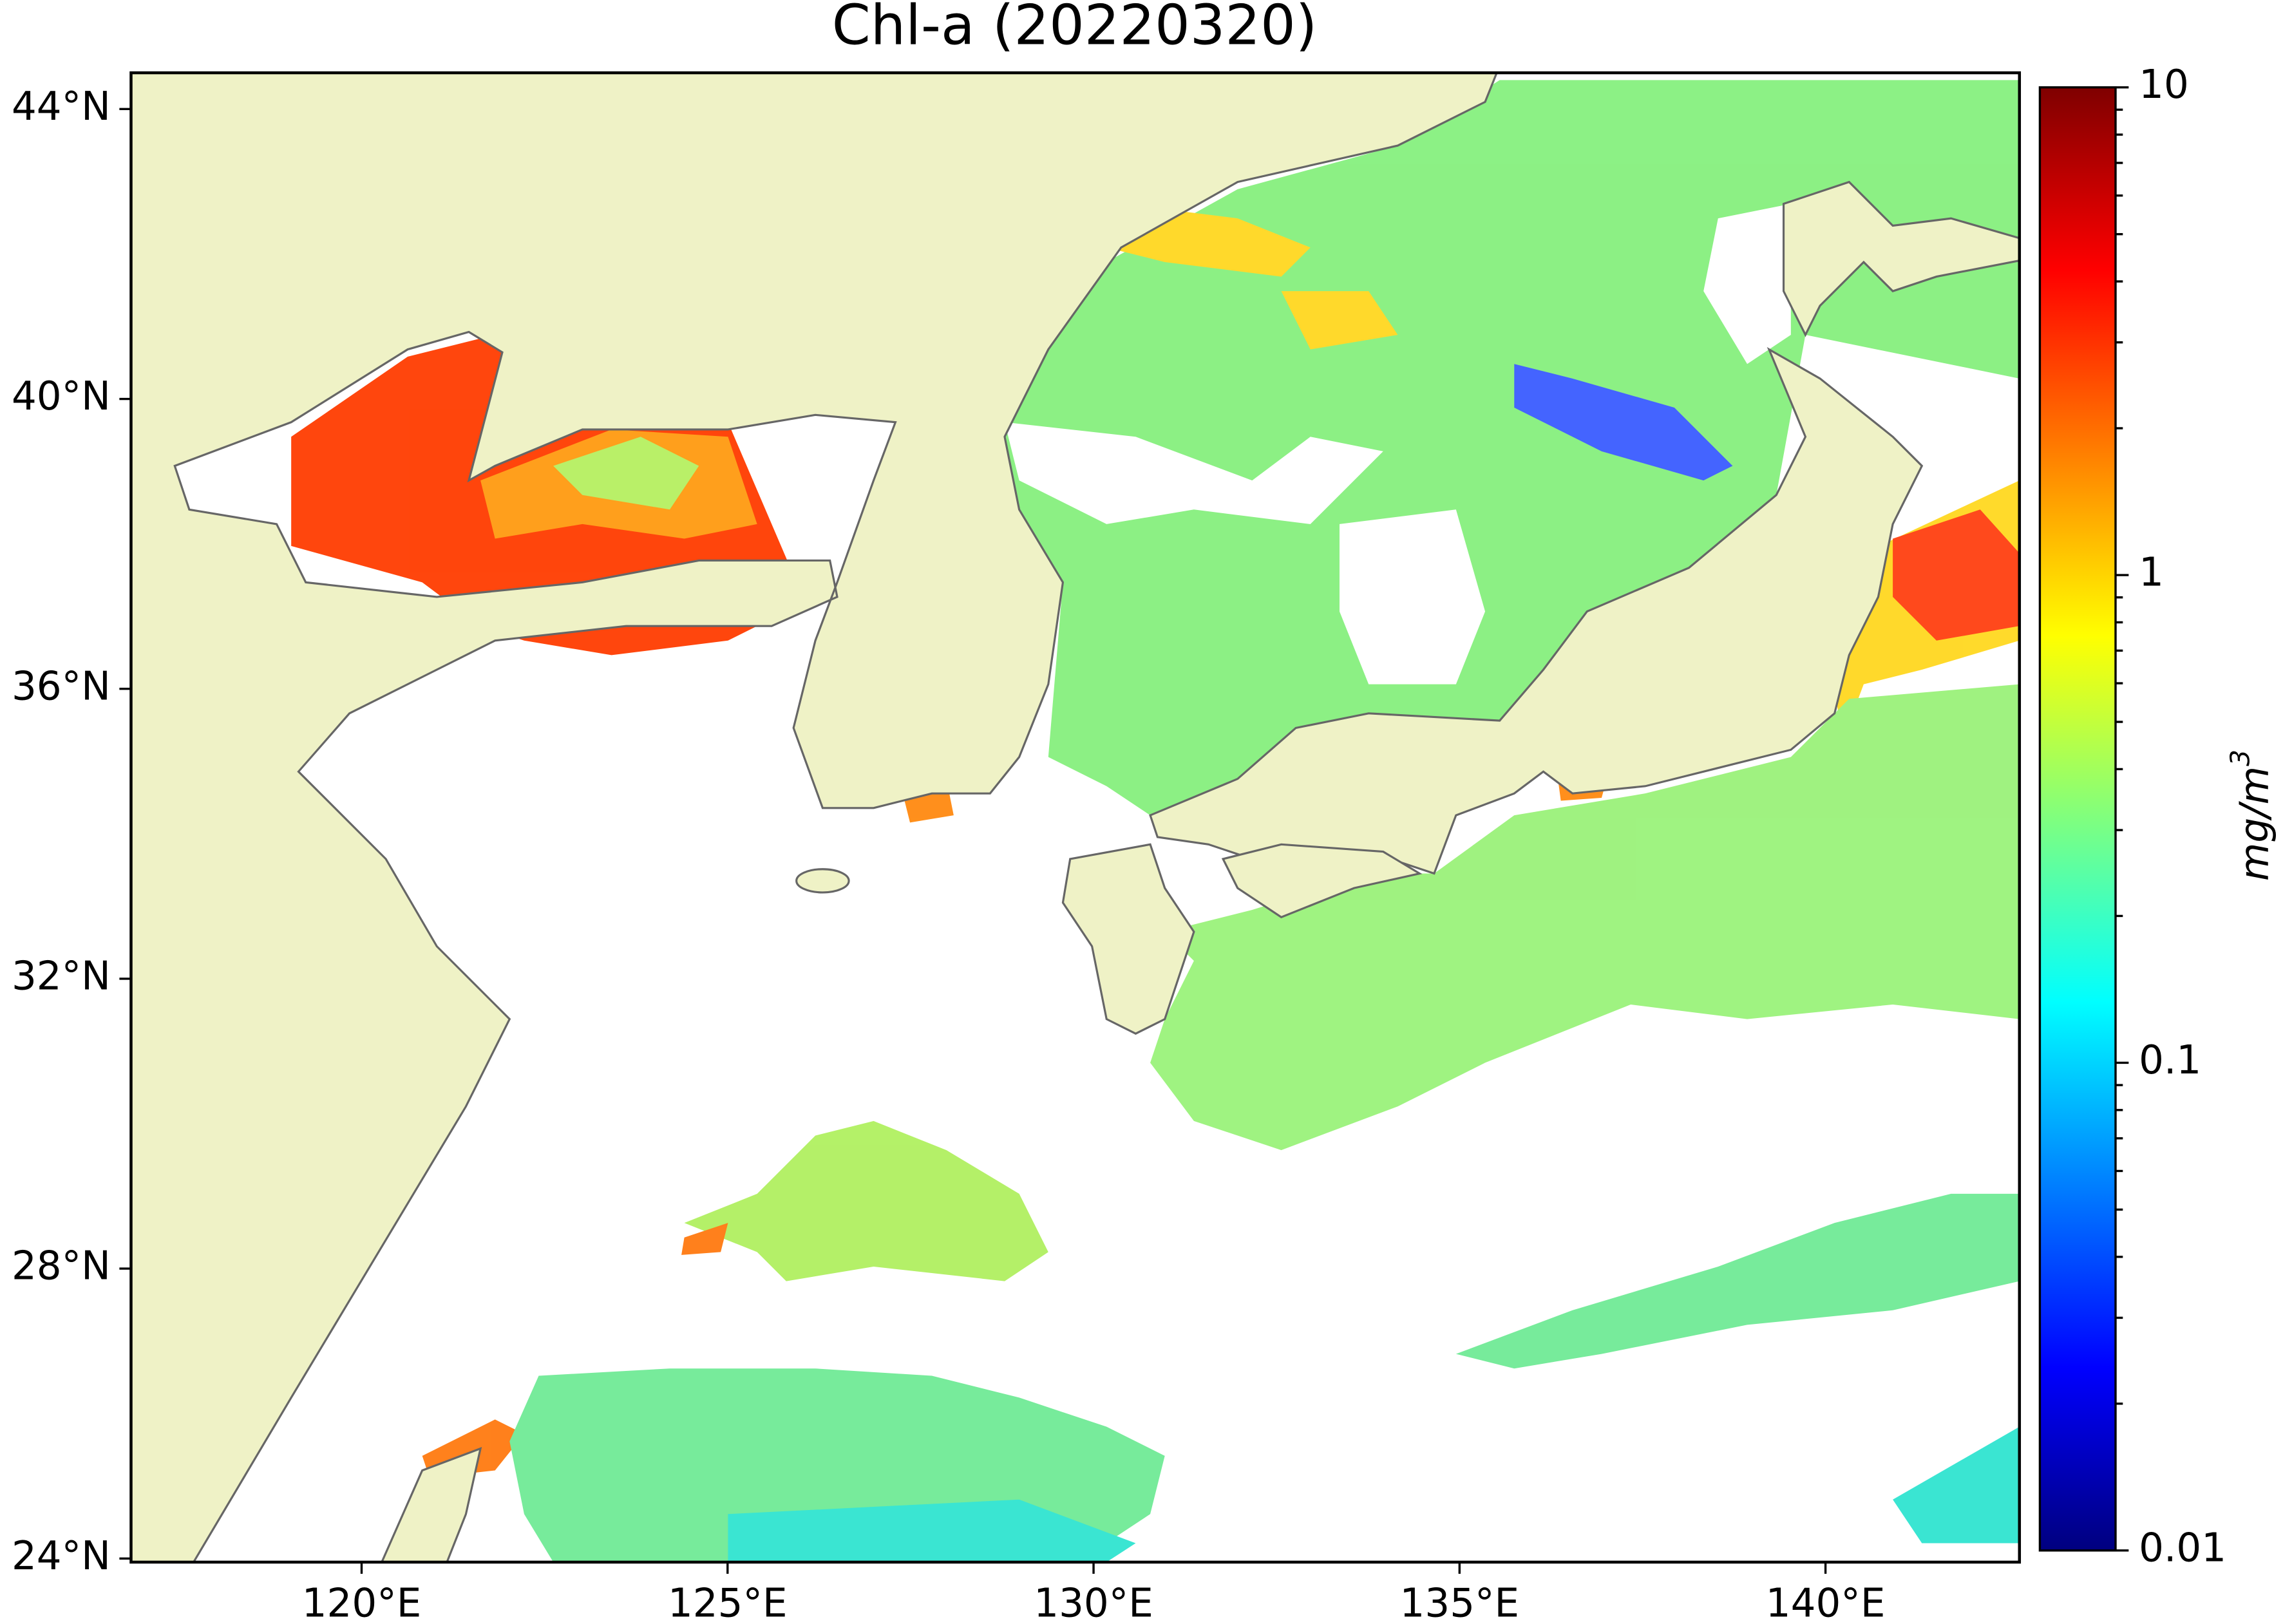 Image resolution: width=2283 pixels, height=1624 pixels. Describe the element at coordinates (61, 686) in the screenshot. I see `y-tick-label: 36°N` at that location.